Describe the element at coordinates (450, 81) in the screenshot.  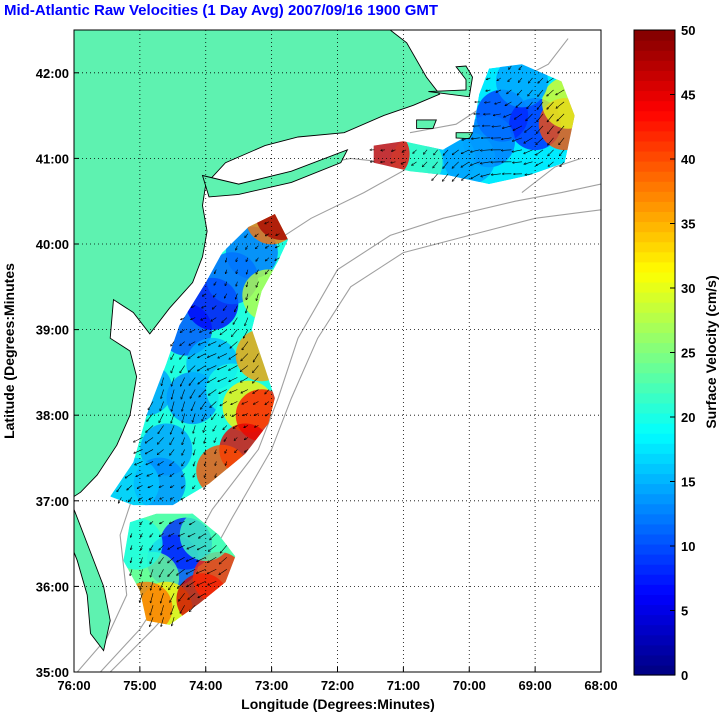
I see `land-cape-cod` at that location.